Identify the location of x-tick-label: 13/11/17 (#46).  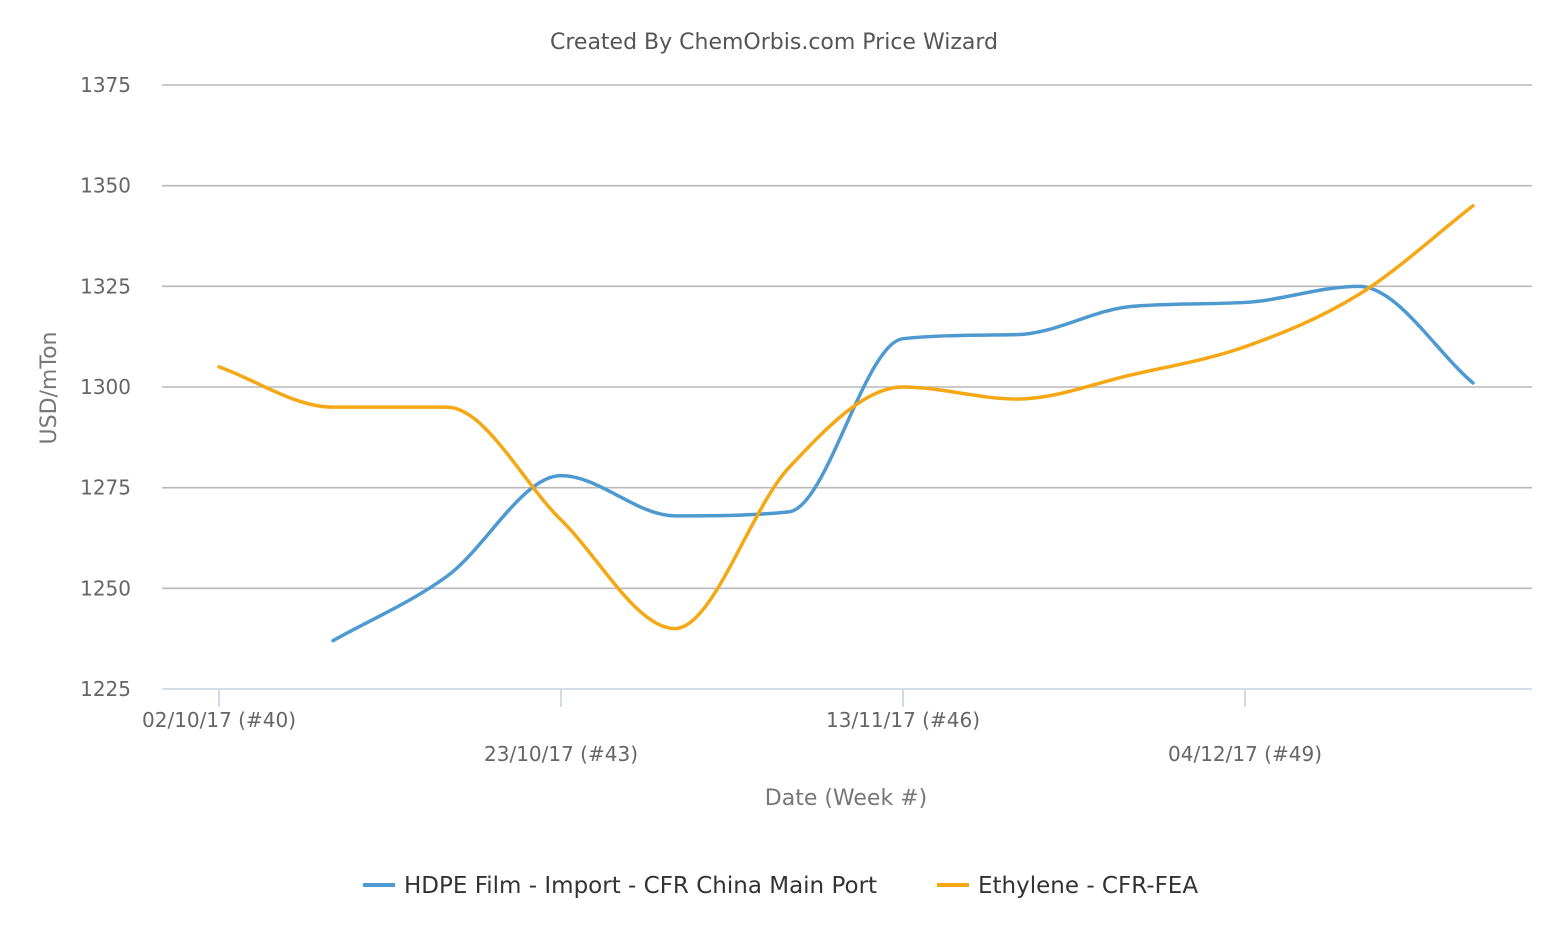
(903, 720).